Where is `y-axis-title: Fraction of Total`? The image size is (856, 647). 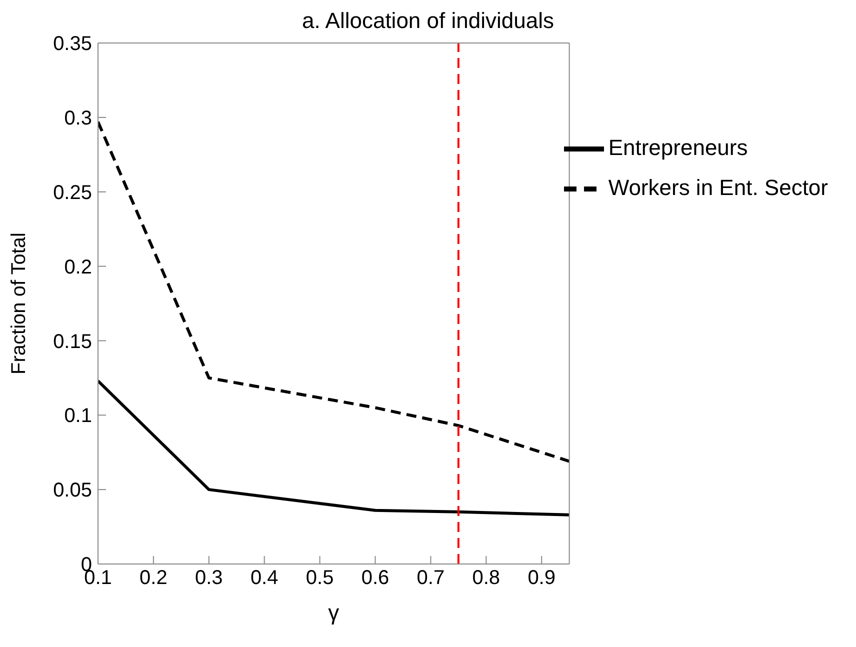 y-axis-title: Fraction of Total is located at coordinates (19, 303).